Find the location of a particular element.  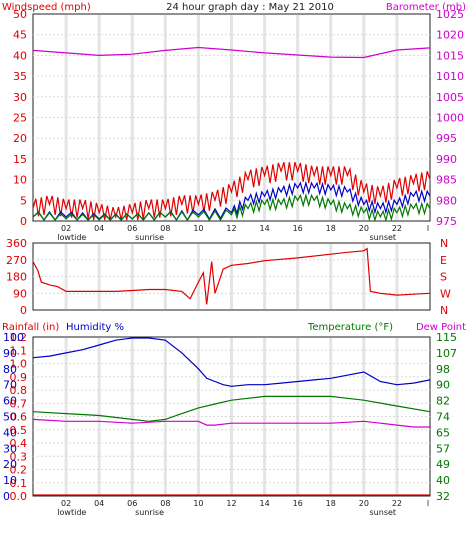

right-tick-label: S is located at coordinates (443, 277).